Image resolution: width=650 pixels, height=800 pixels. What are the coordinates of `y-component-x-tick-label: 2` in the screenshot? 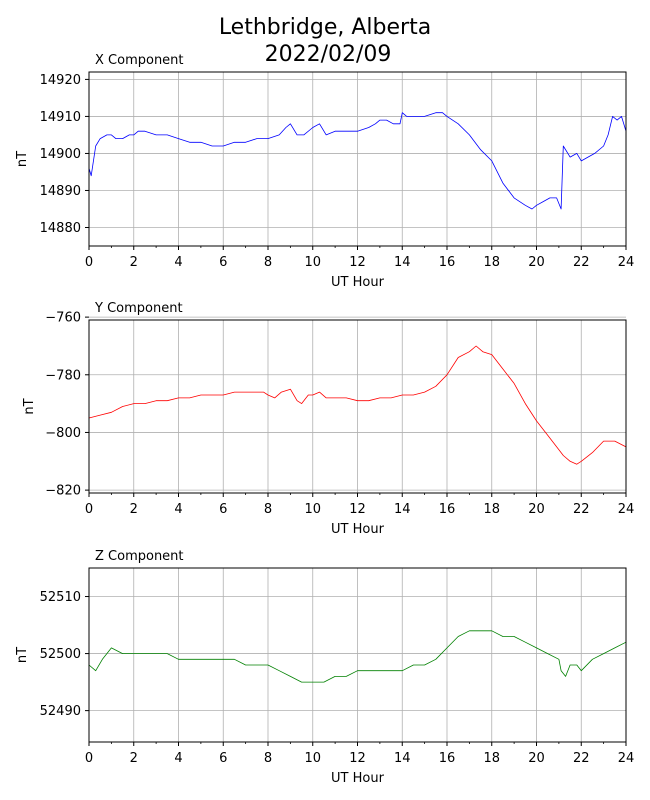 It's located at (134, 509).